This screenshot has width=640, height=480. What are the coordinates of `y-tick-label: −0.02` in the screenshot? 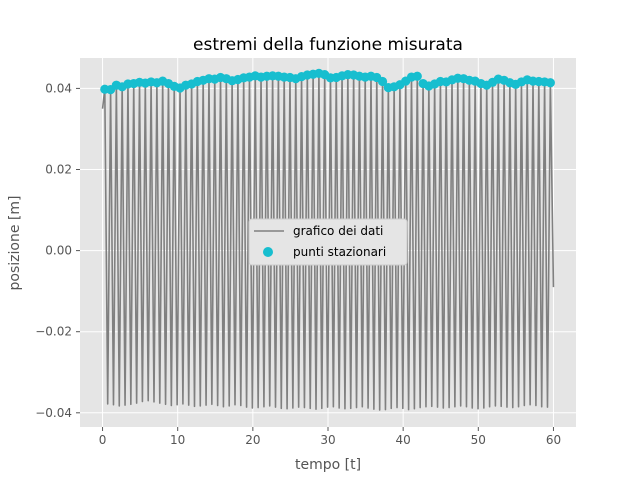 It's located at (53, 332).